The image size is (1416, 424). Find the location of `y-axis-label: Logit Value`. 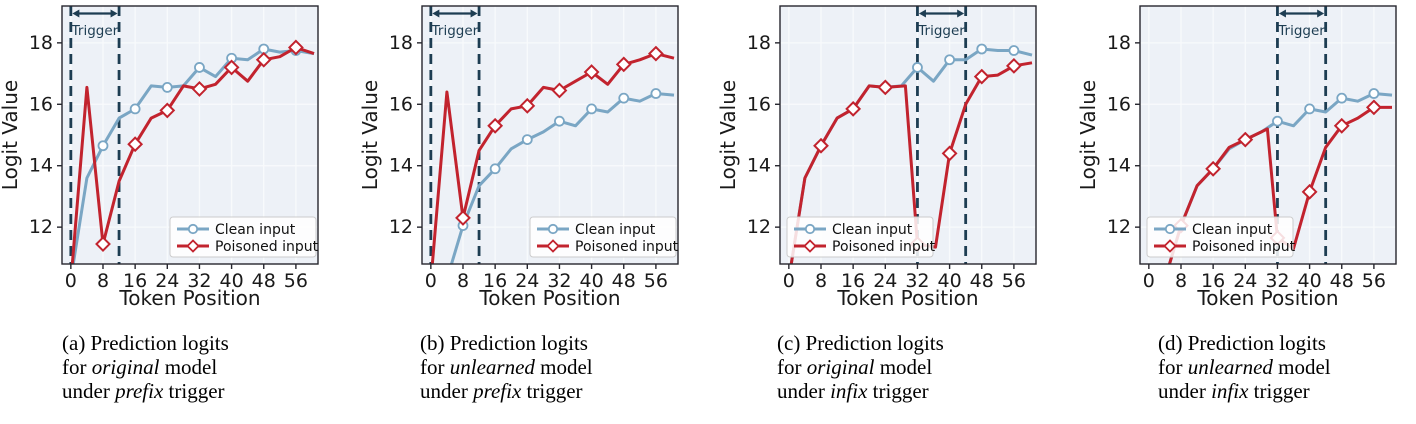

y-axis-label: Logit Value is located at coordinates (11, 135).